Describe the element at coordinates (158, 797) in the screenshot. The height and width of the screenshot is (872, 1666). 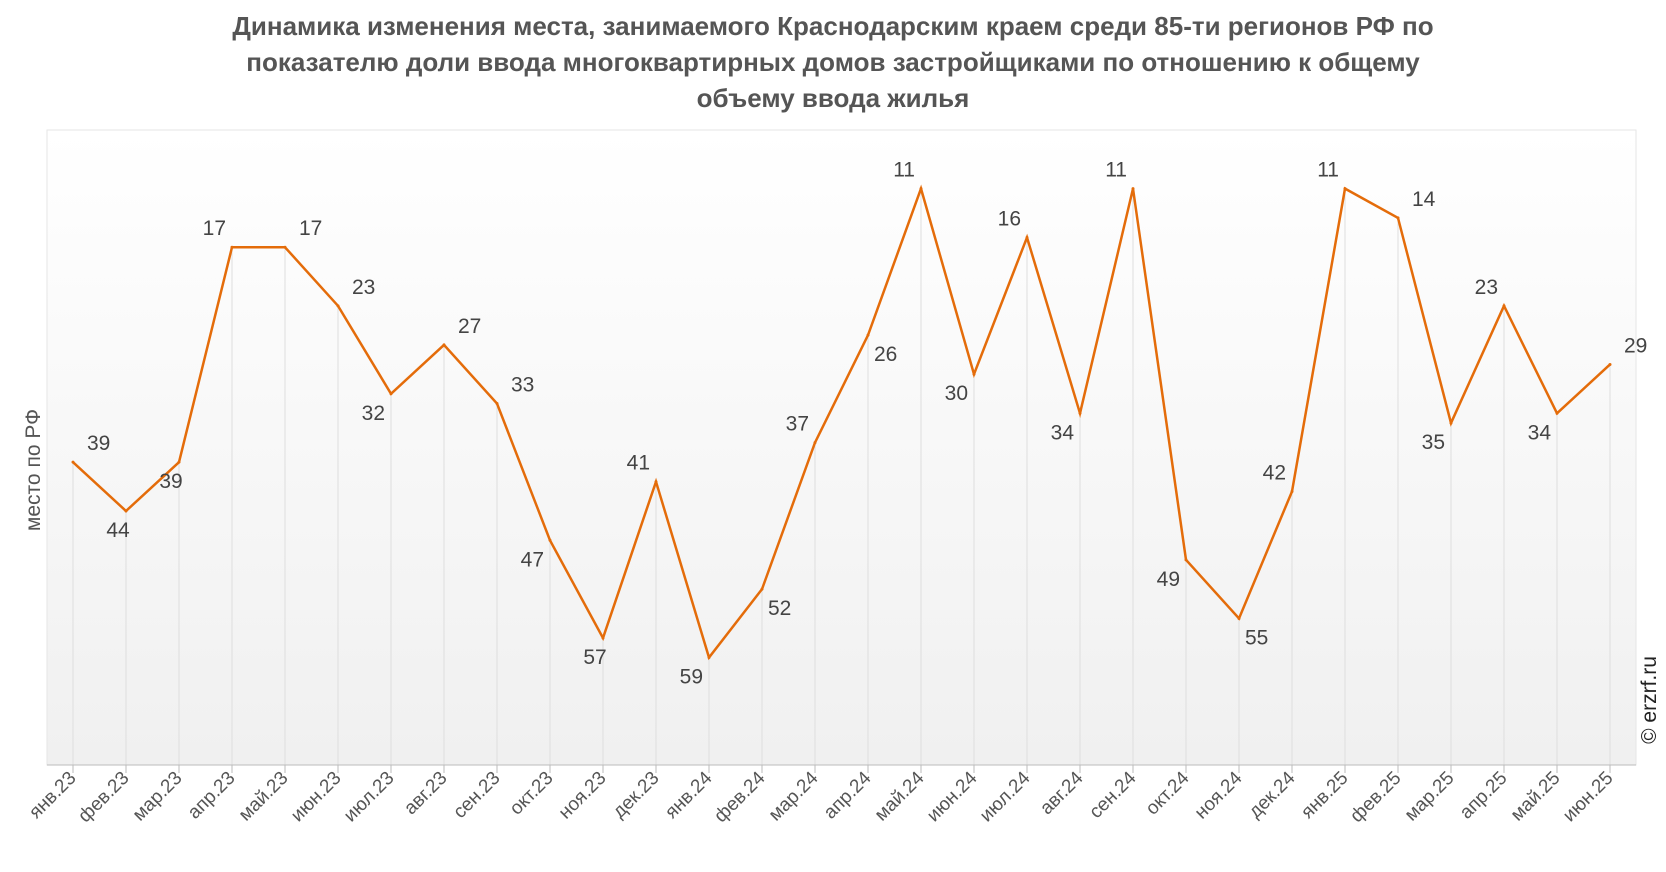
I see `x-tick-label: мар.23` at that location.